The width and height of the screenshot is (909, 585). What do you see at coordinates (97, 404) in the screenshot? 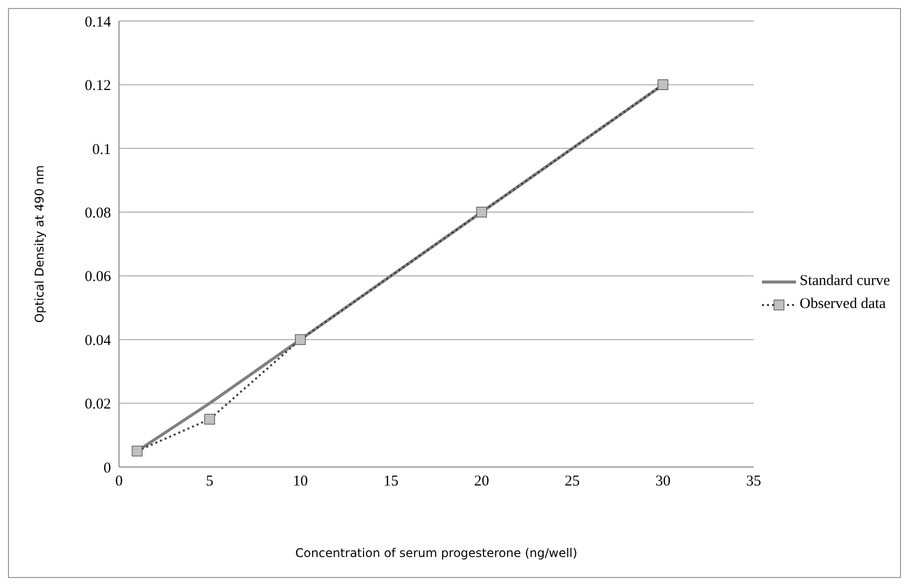
I see `y-tick-label: 0.02` at bounding box center [97, 404].